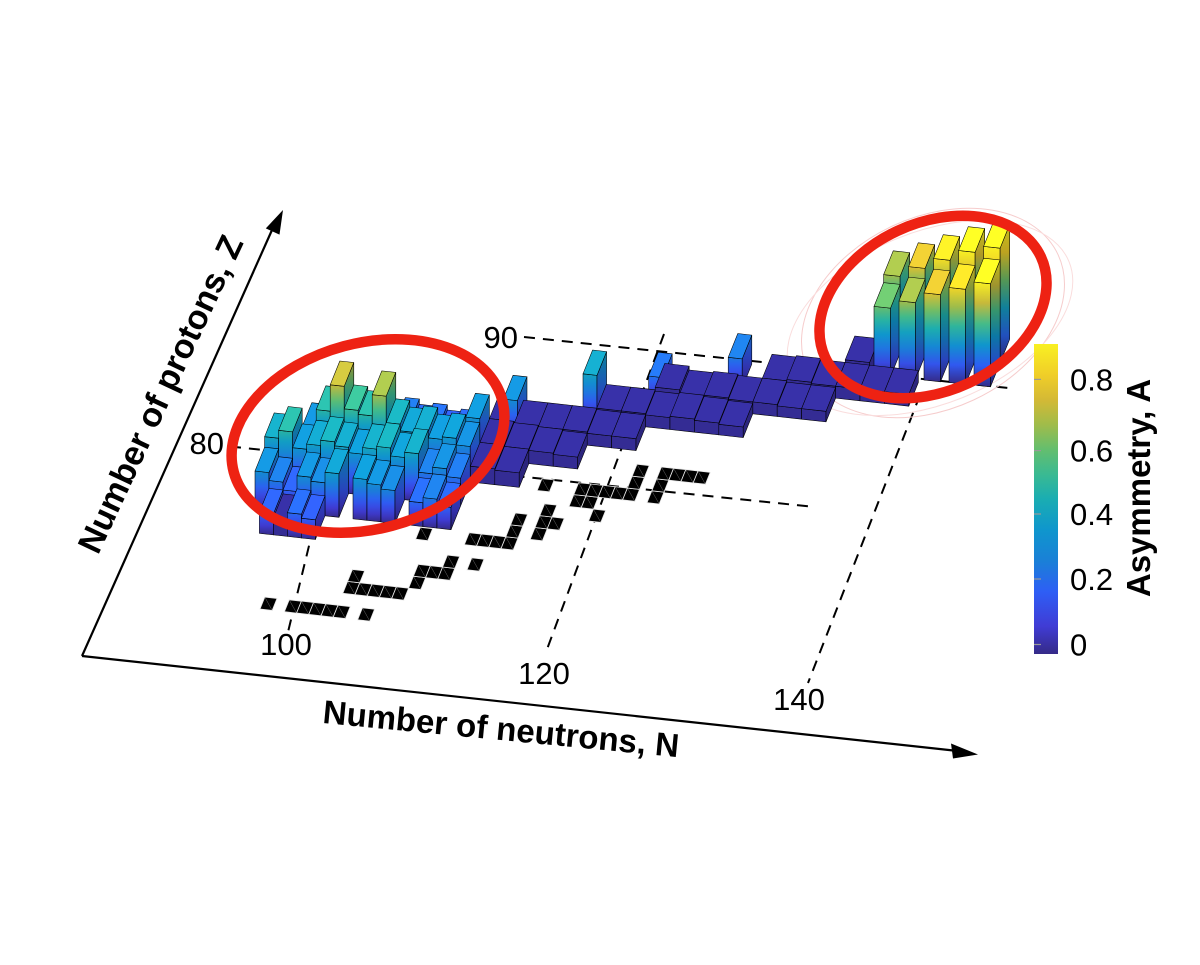  What do you see at coordinates (1078, 645) in the screenshot?
I see `svg-text: 0` at bounding box center [1078, 645].